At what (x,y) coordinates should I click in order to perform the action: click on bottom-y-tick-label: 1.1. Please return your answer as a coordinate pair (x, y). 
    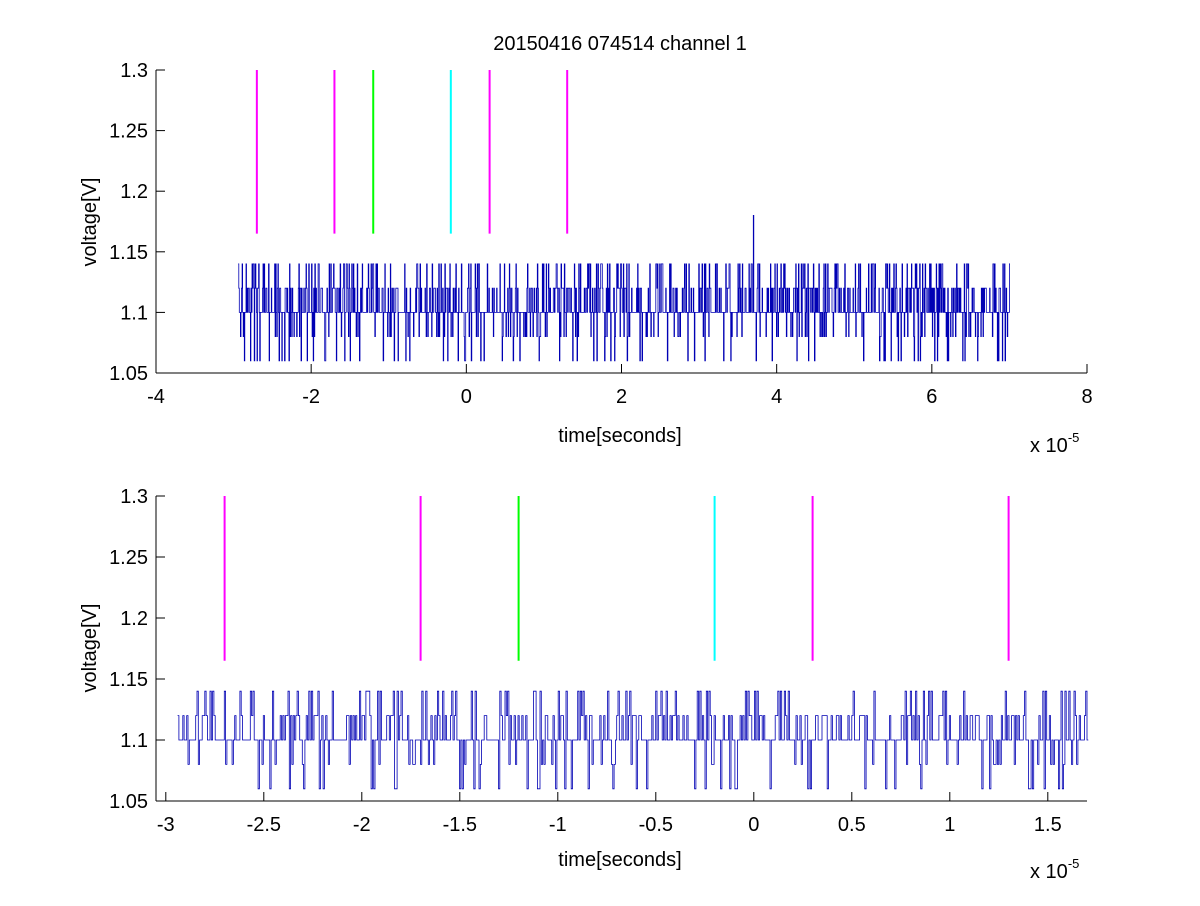
    Looking at the image, I should click on (134, 741).